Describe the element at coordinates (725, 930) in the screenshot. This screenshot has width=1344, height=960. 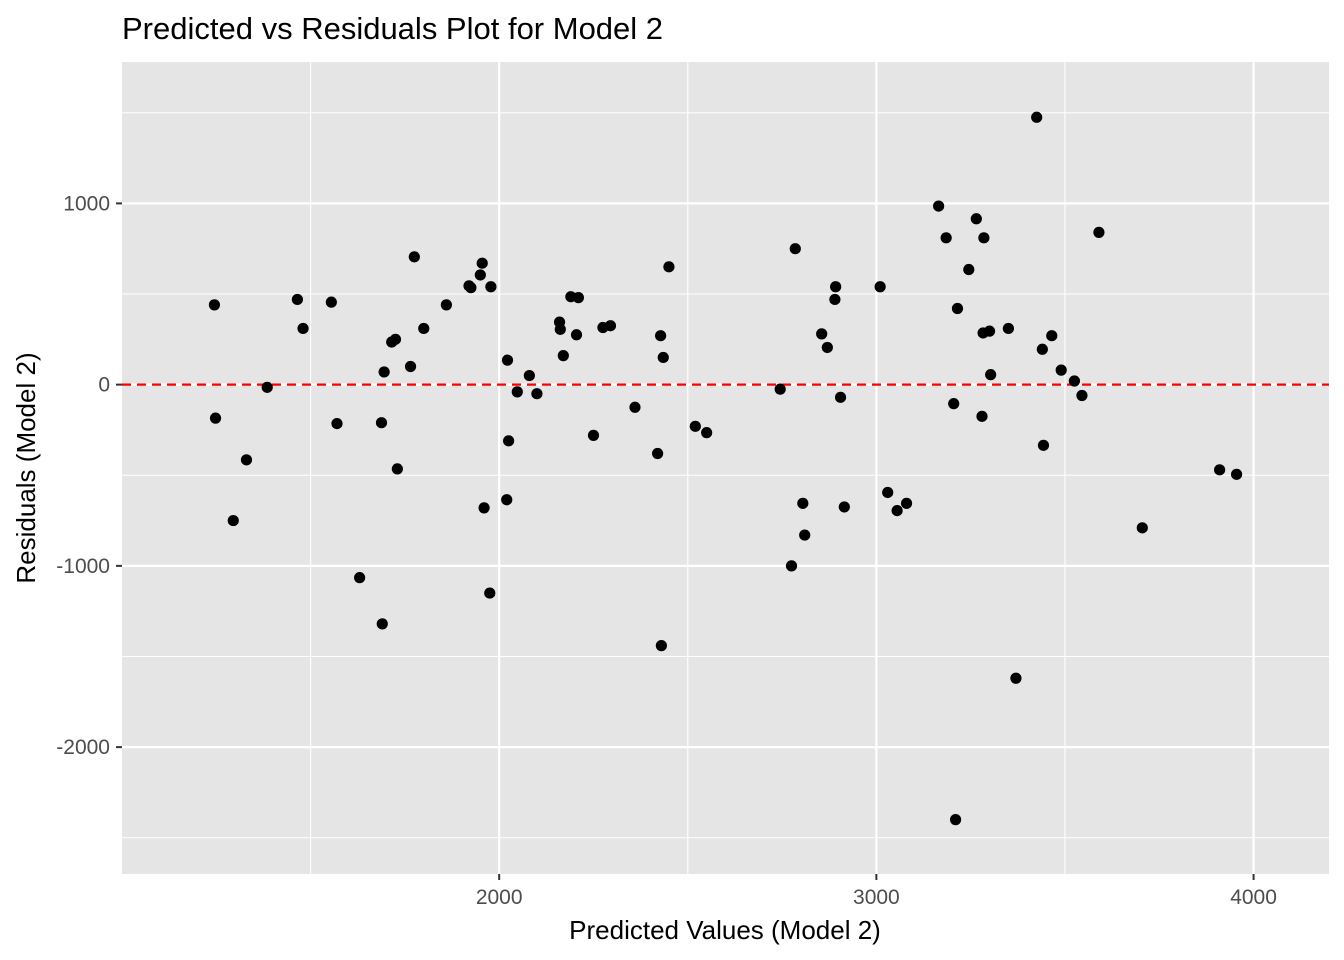
I see `x-axis-title: Predicted Values (Model 2)` at that location.